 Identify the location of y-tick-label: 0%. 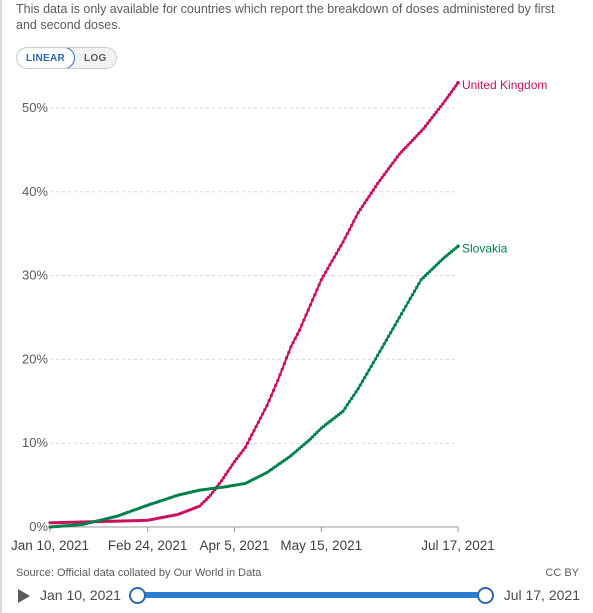
(38, 526).